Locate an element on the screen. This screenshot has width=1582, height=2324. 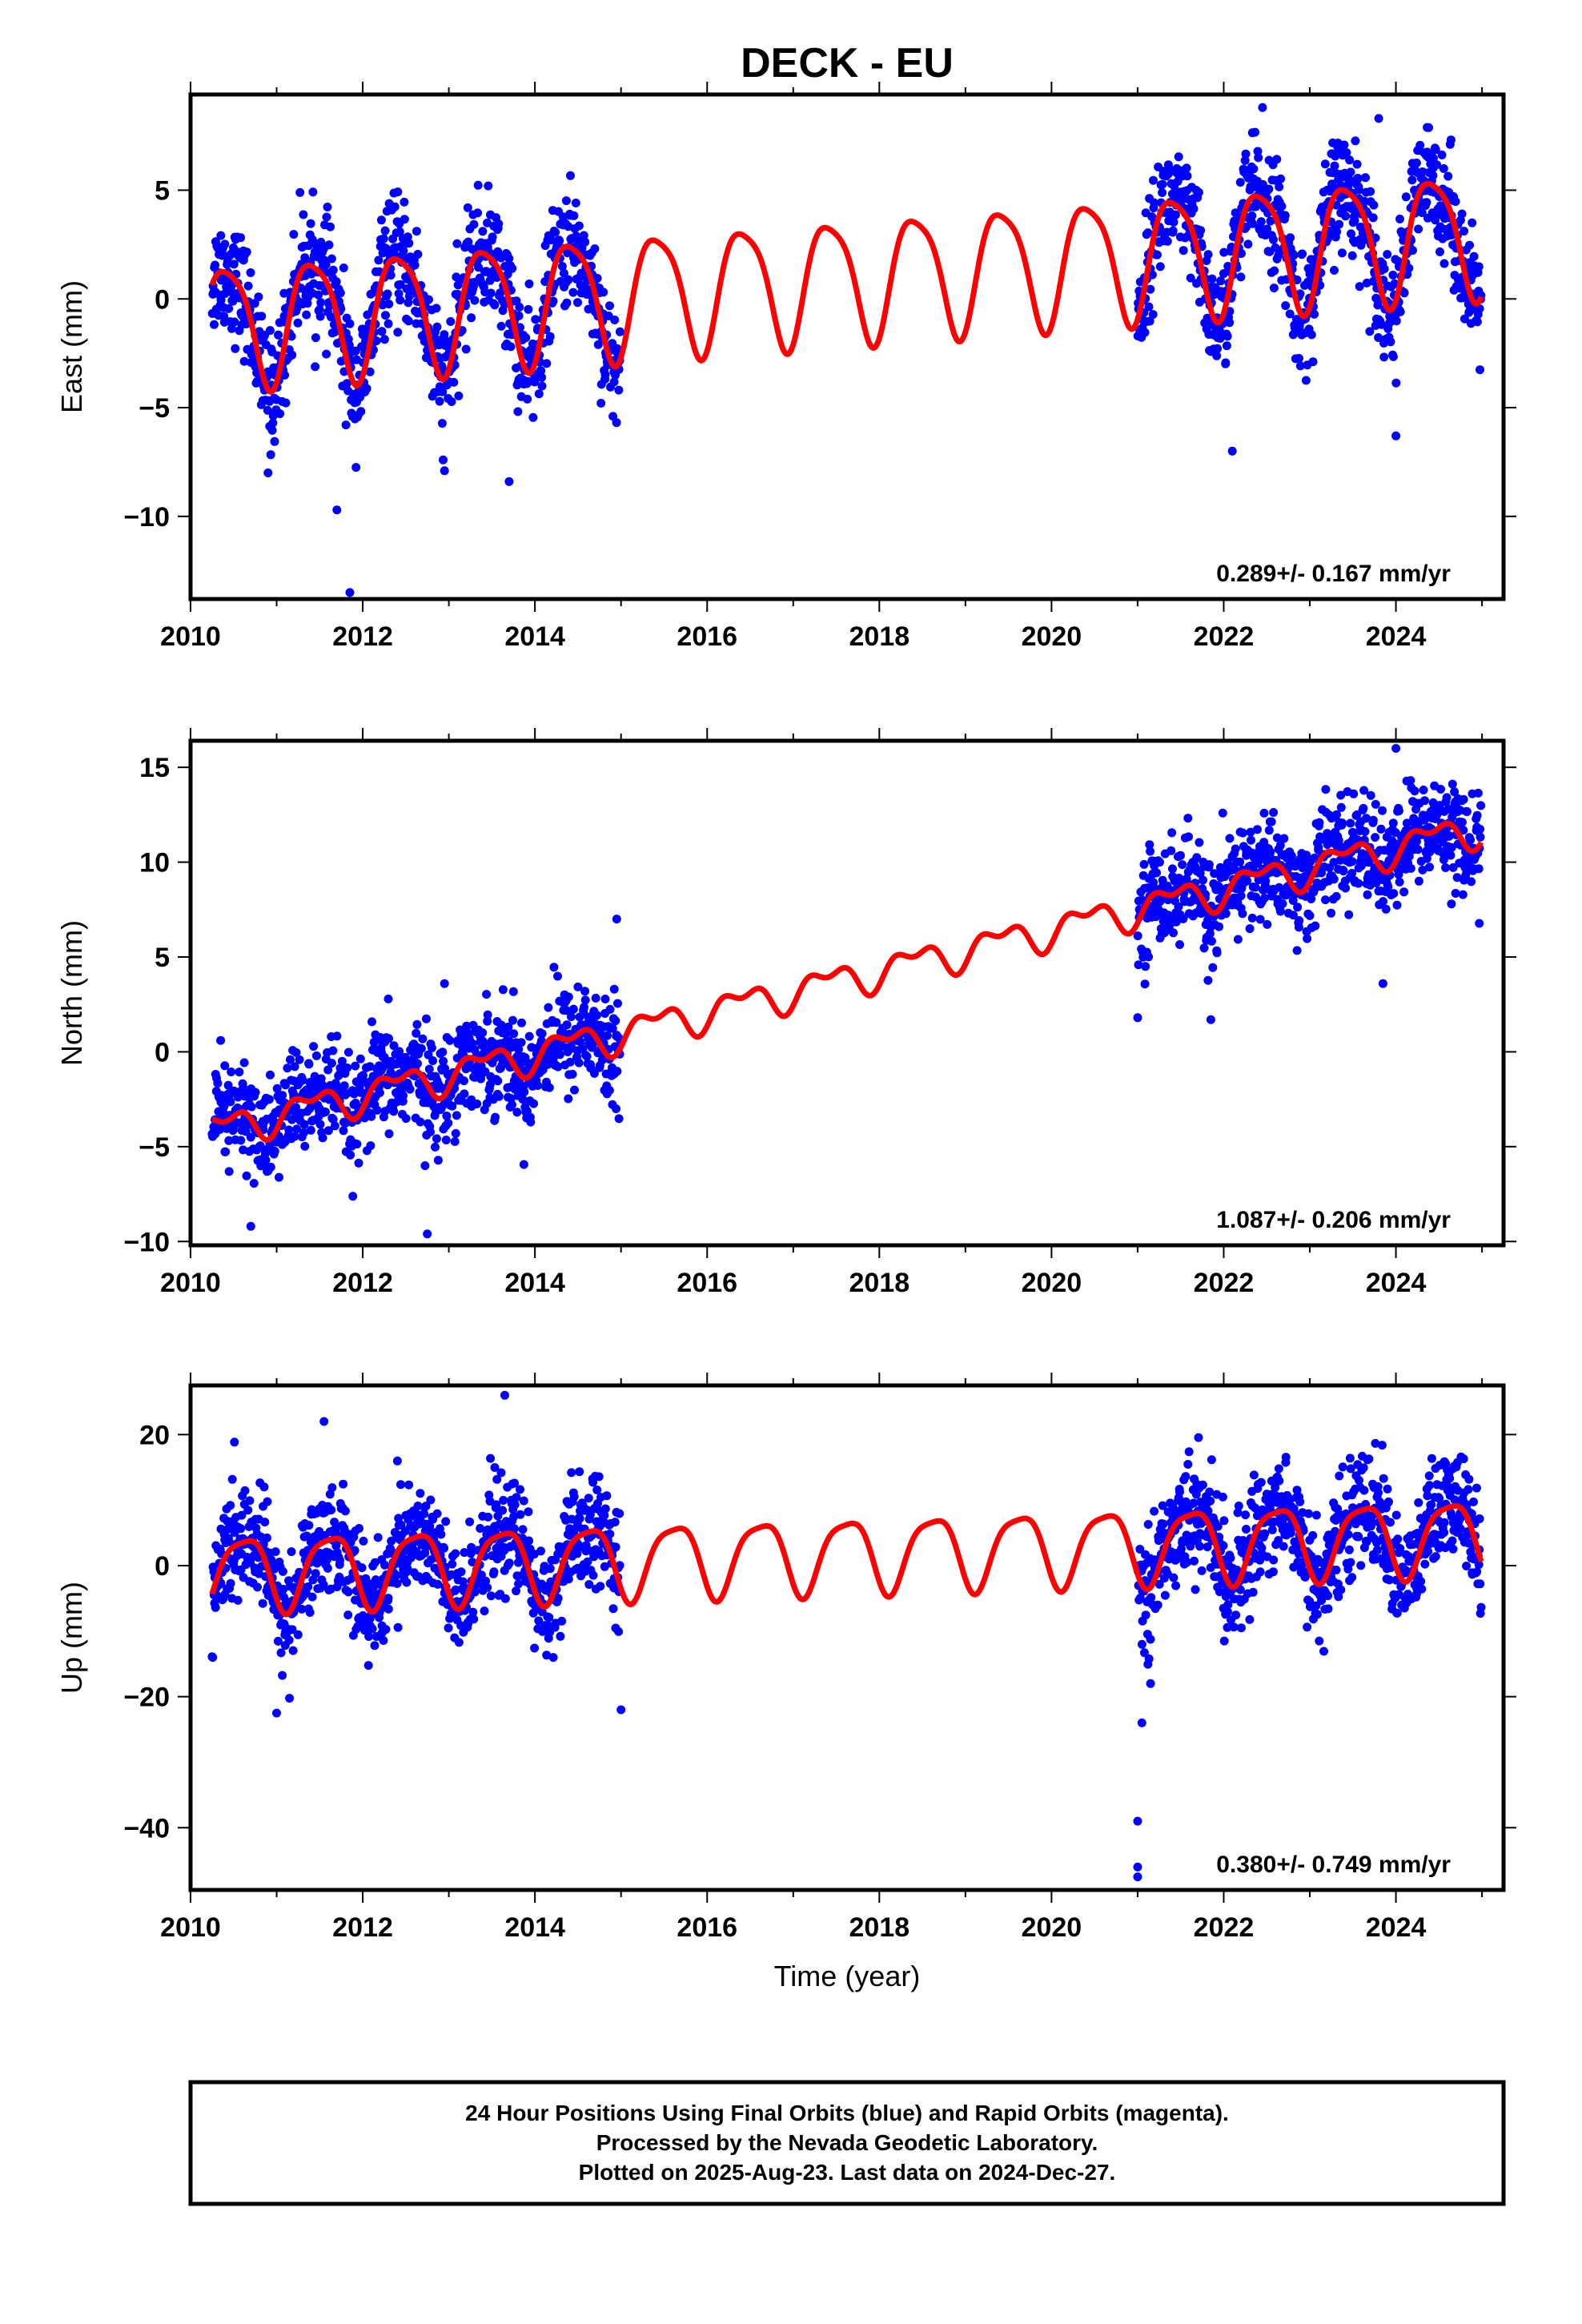
north-xtick-label: 2014 is located at coordinates (535, 1283).